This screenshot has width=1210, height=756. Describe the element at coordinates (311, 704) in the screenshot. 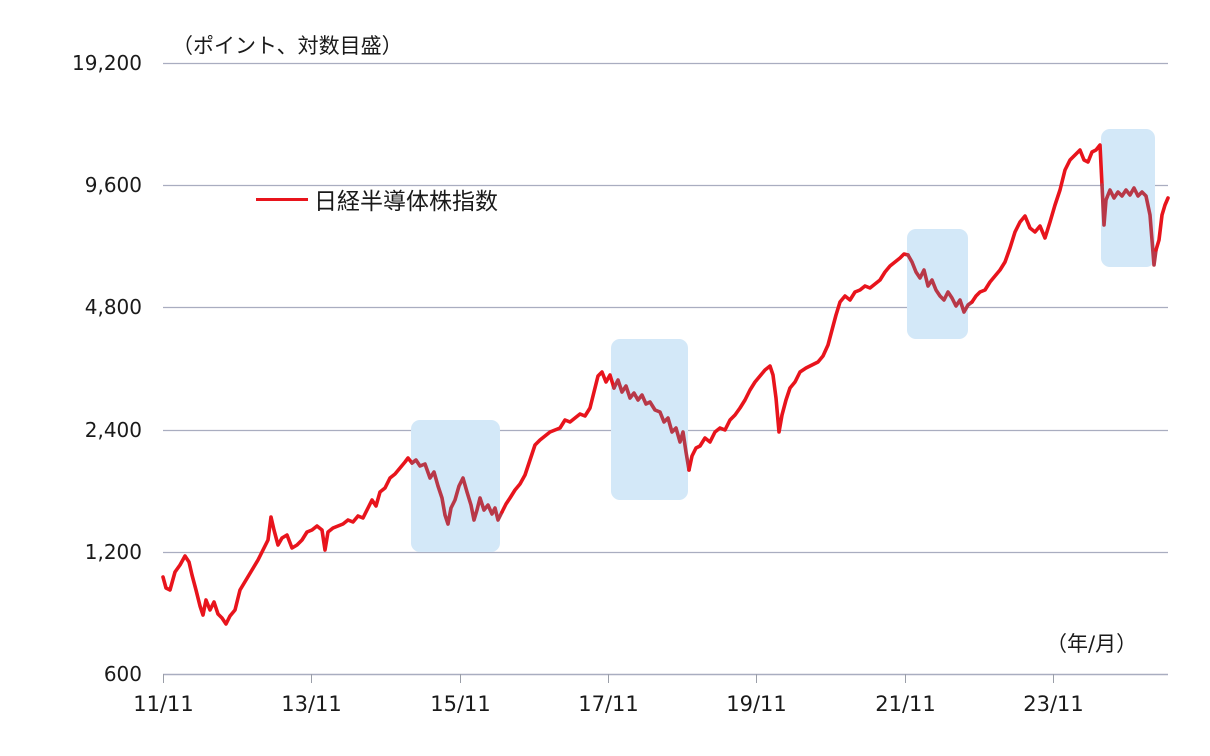

I see `x-tick-label: 13/11` at that location.